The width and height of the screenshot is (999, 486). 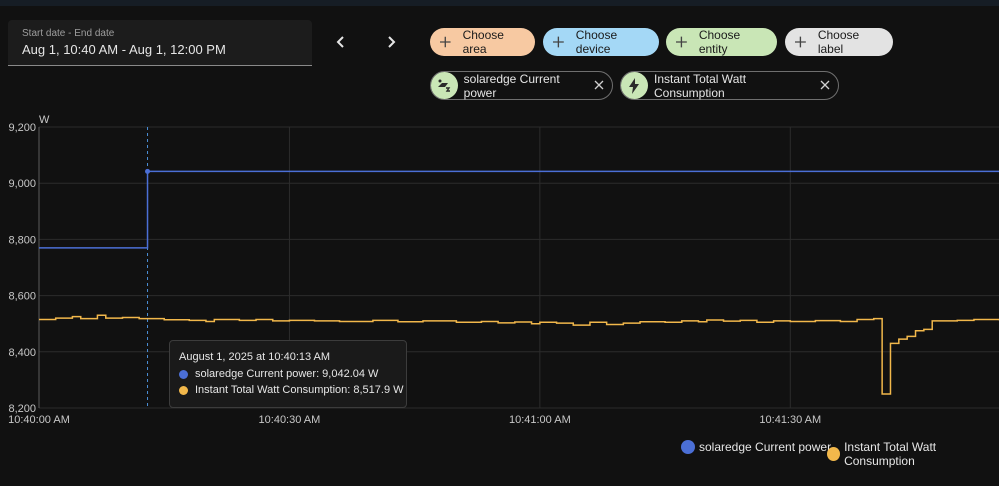 What do you see at coordinates (790, 420) in the screenshot?
I see `x-tick-label: 10:41:30 AM` at bounding box center [790, 420].